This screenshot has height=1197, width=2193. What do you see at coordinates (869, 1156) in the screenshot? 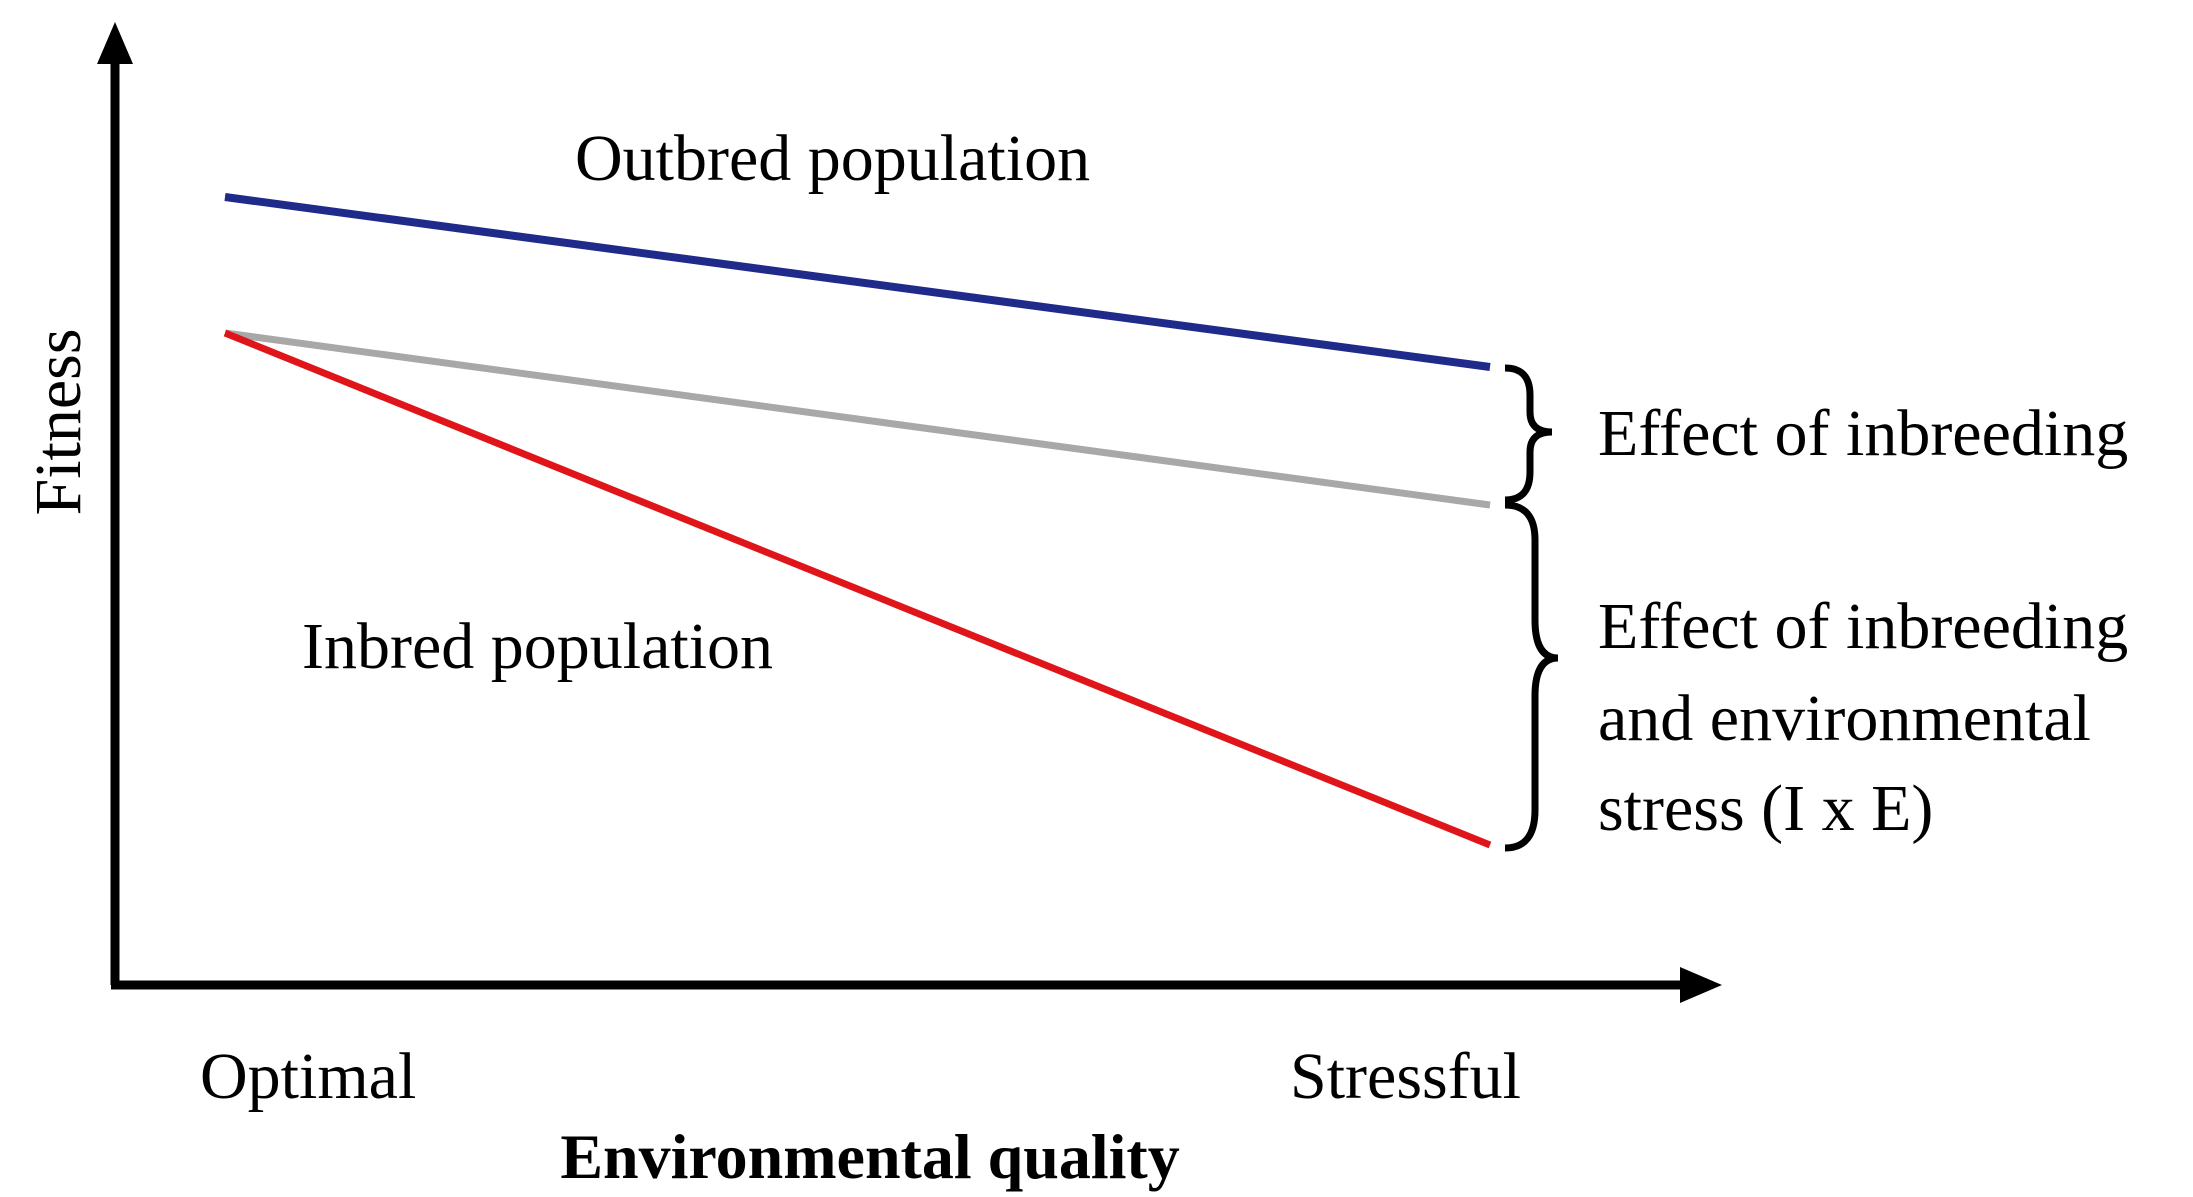
I see `x-axis-label: Environmental quality` at bounding box center [869, 1156].